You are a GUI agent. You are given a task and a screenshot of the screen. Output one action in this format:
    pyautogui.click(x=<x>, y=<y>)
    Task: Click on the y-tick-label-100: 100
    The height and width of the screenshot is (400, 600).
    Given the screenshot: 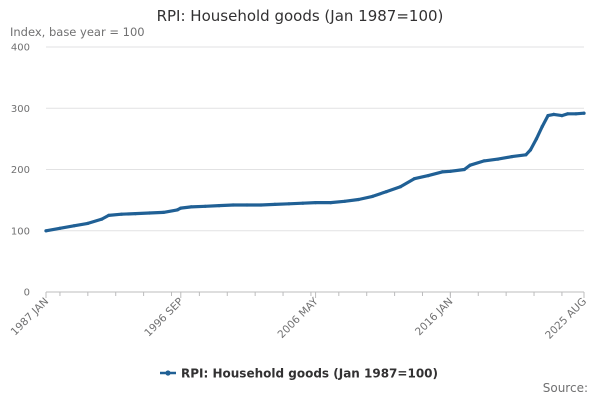 What is the action you would take?
    pyautogui.click(x=20, y=231)
    